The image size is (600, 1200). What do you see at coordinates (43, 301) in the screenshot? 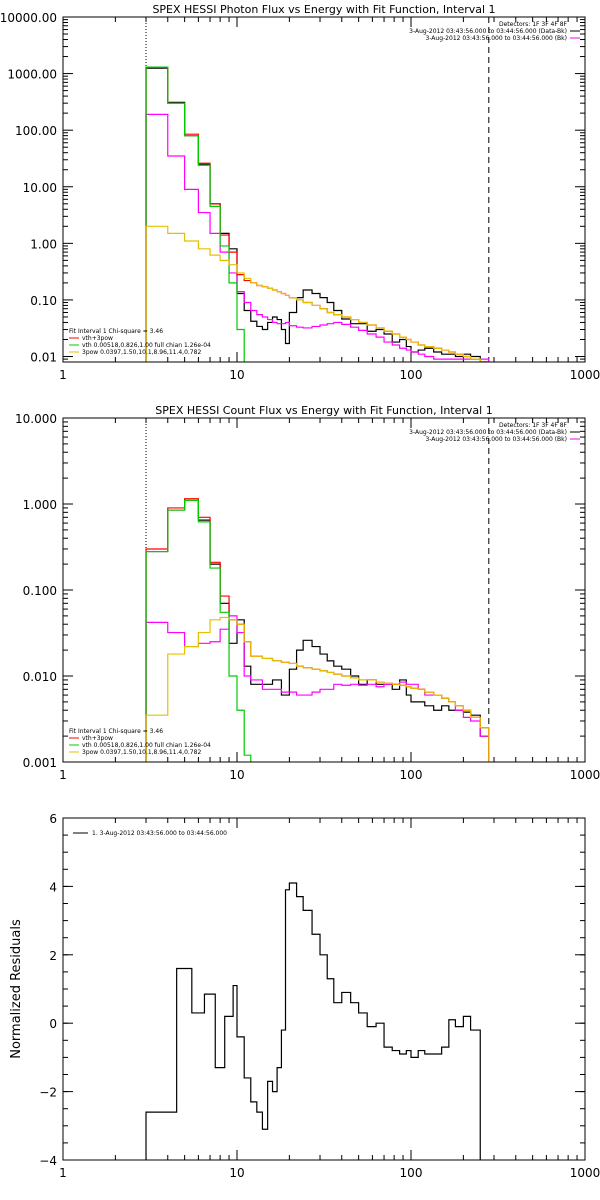
I see `y-tick-label: 0.10` at bounding box center [43, 301].